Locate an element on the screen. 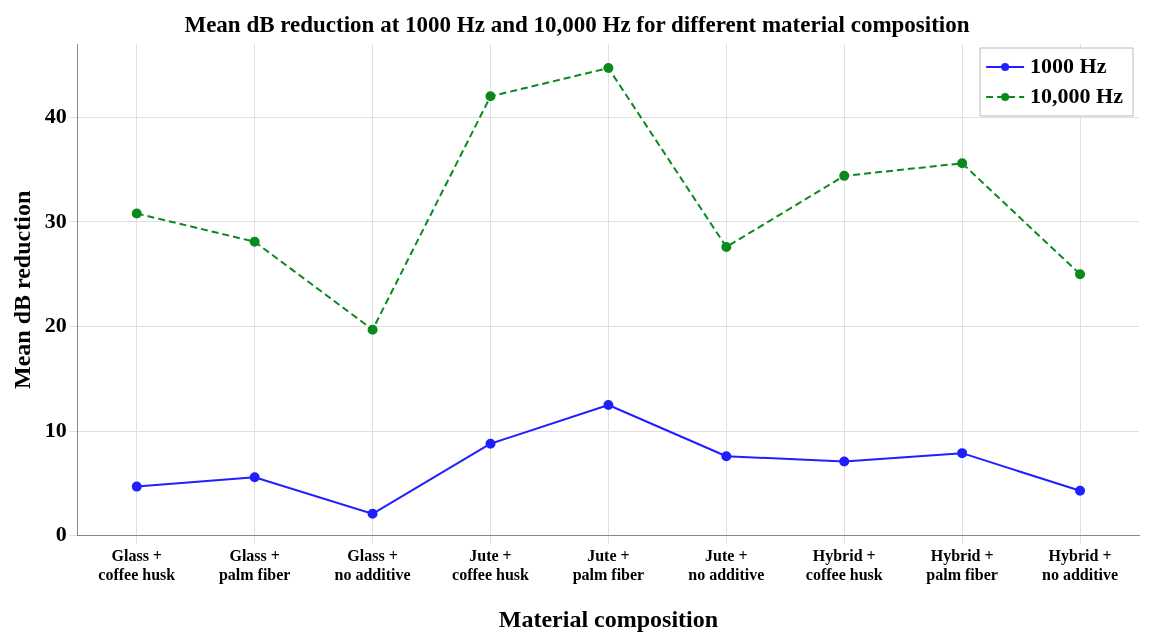 Image resolution: width=1154 pixels, height=644 pixels. x-axis-title: Material composition is located at coordinates (608, 618).